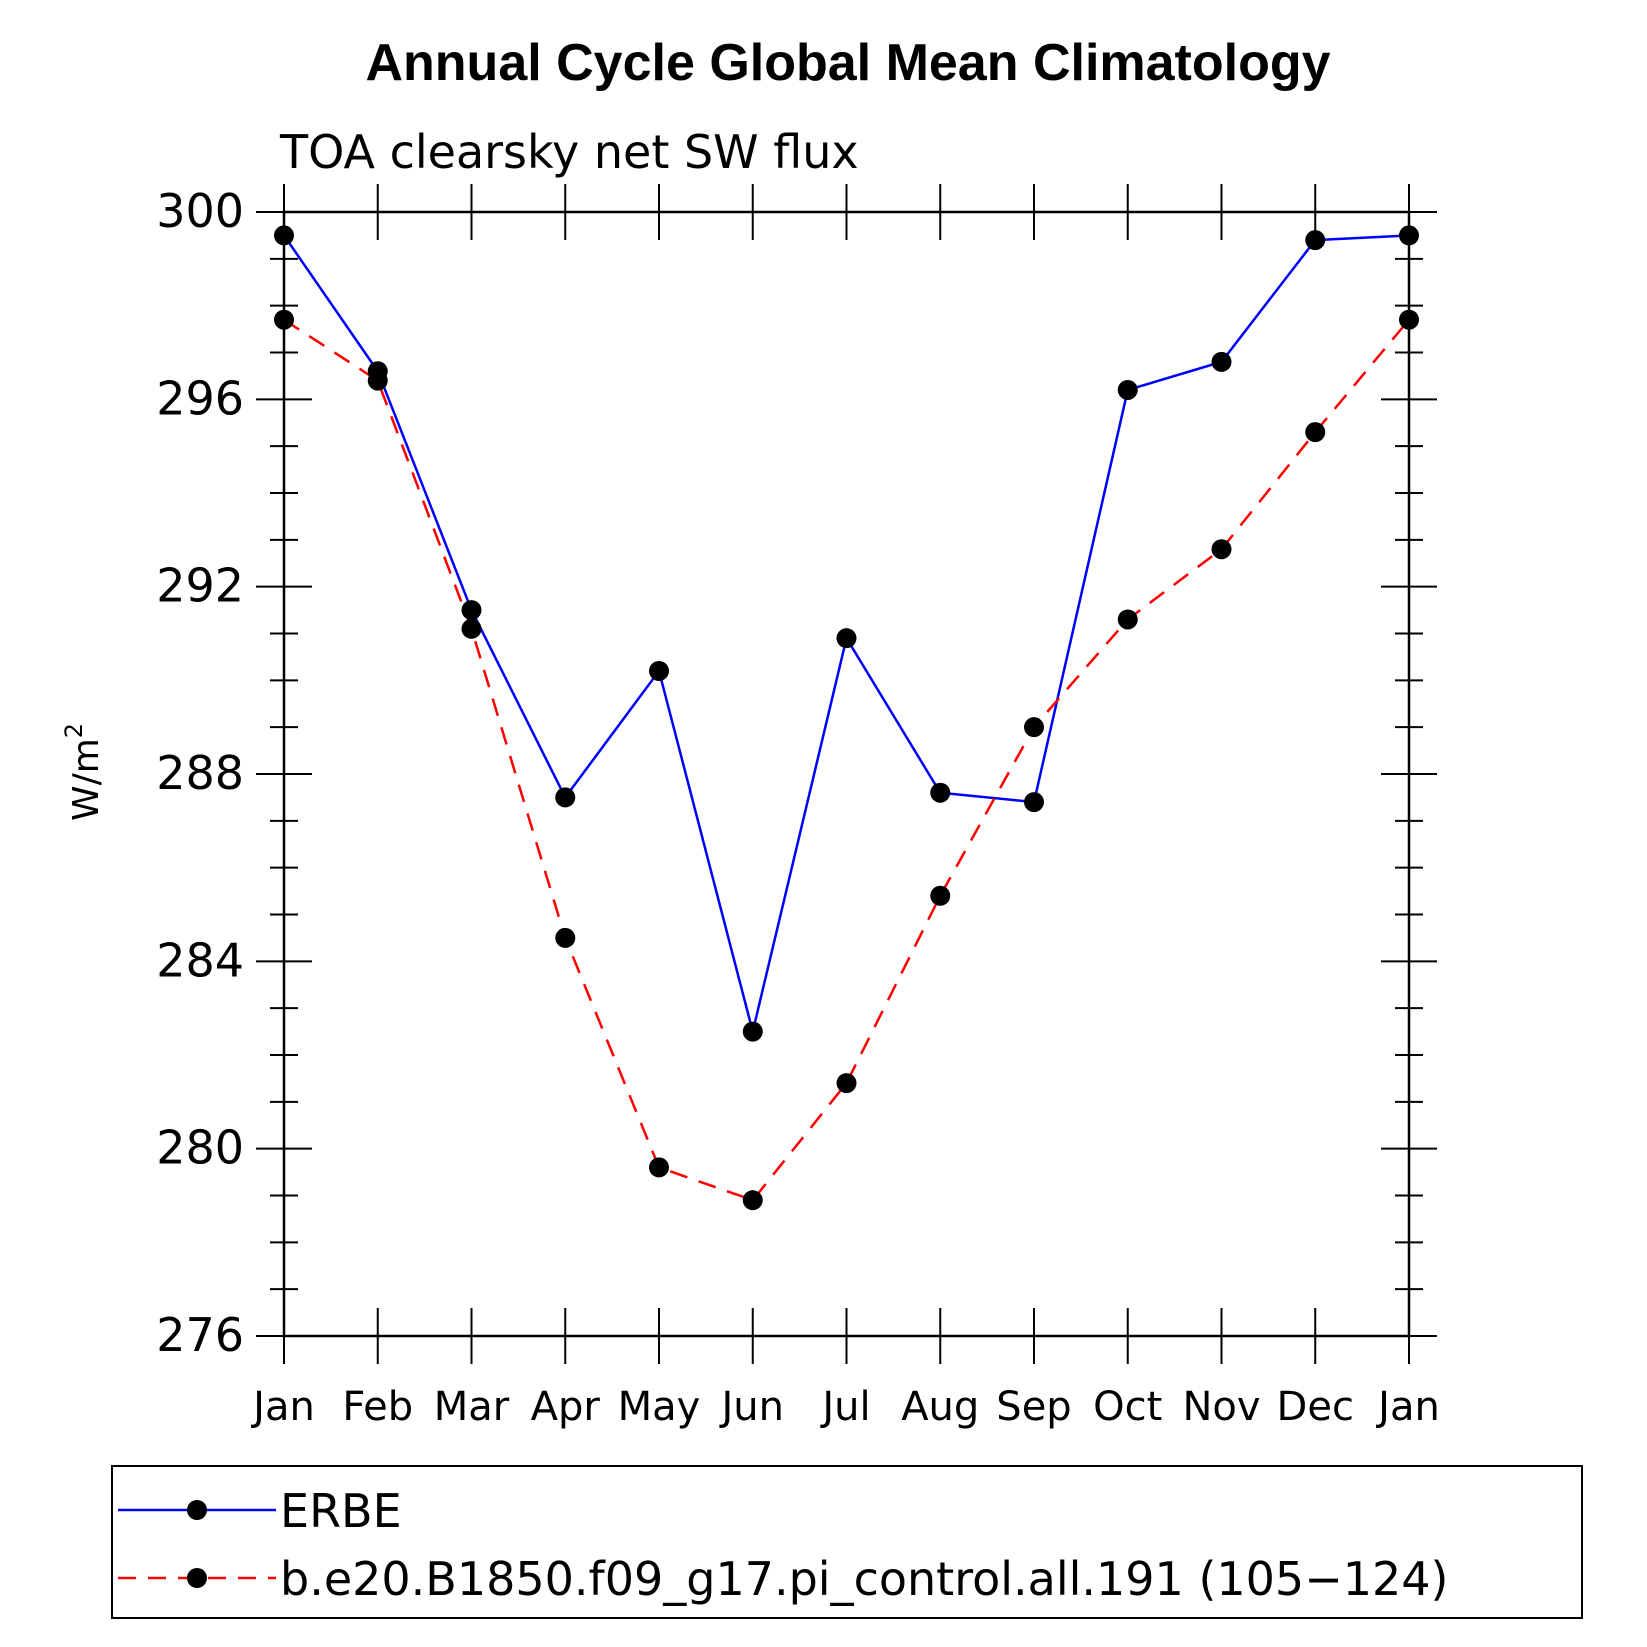 This screenshot has width=1647, height=1647. I want to click on legend-box, so click(847, 1542).